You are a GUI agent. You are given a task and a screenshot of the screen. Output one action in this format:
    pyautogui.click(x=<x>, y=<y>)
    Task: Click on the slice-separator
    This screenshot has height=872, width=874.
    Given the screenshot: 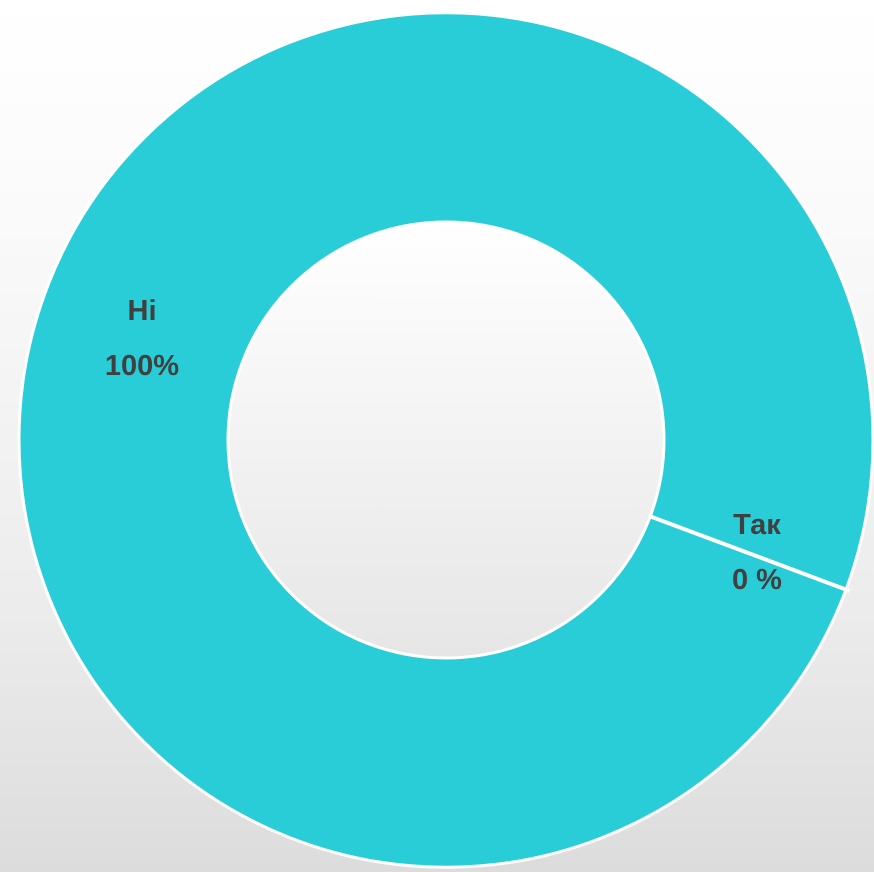 What is the action you would take?
    pyautogui.click(x=750, y=553)
    